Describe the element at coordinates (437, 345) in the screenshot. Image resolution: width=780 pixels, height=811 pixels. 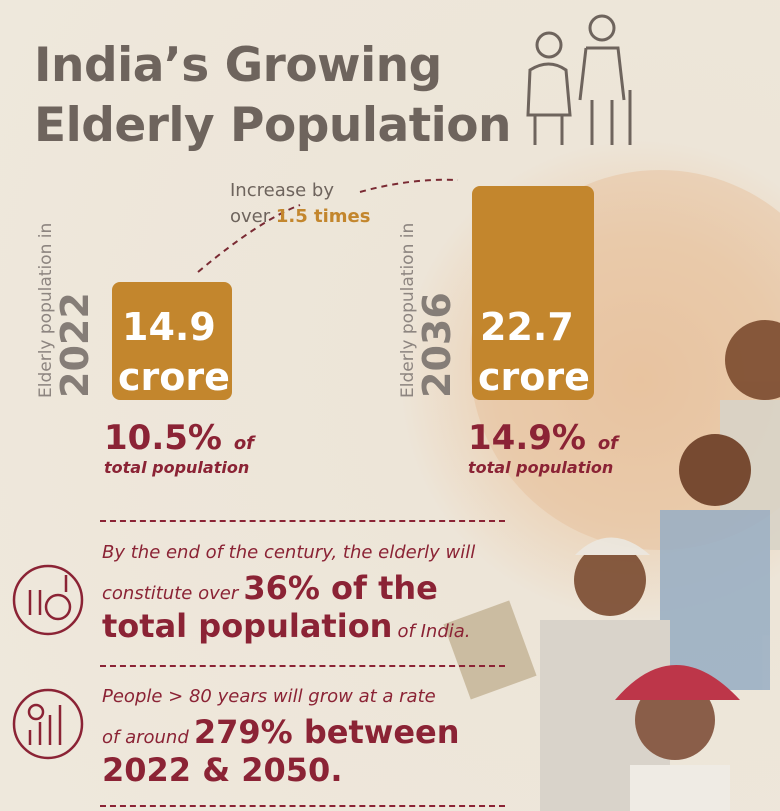
I see `stat-year: 2036` at that location.